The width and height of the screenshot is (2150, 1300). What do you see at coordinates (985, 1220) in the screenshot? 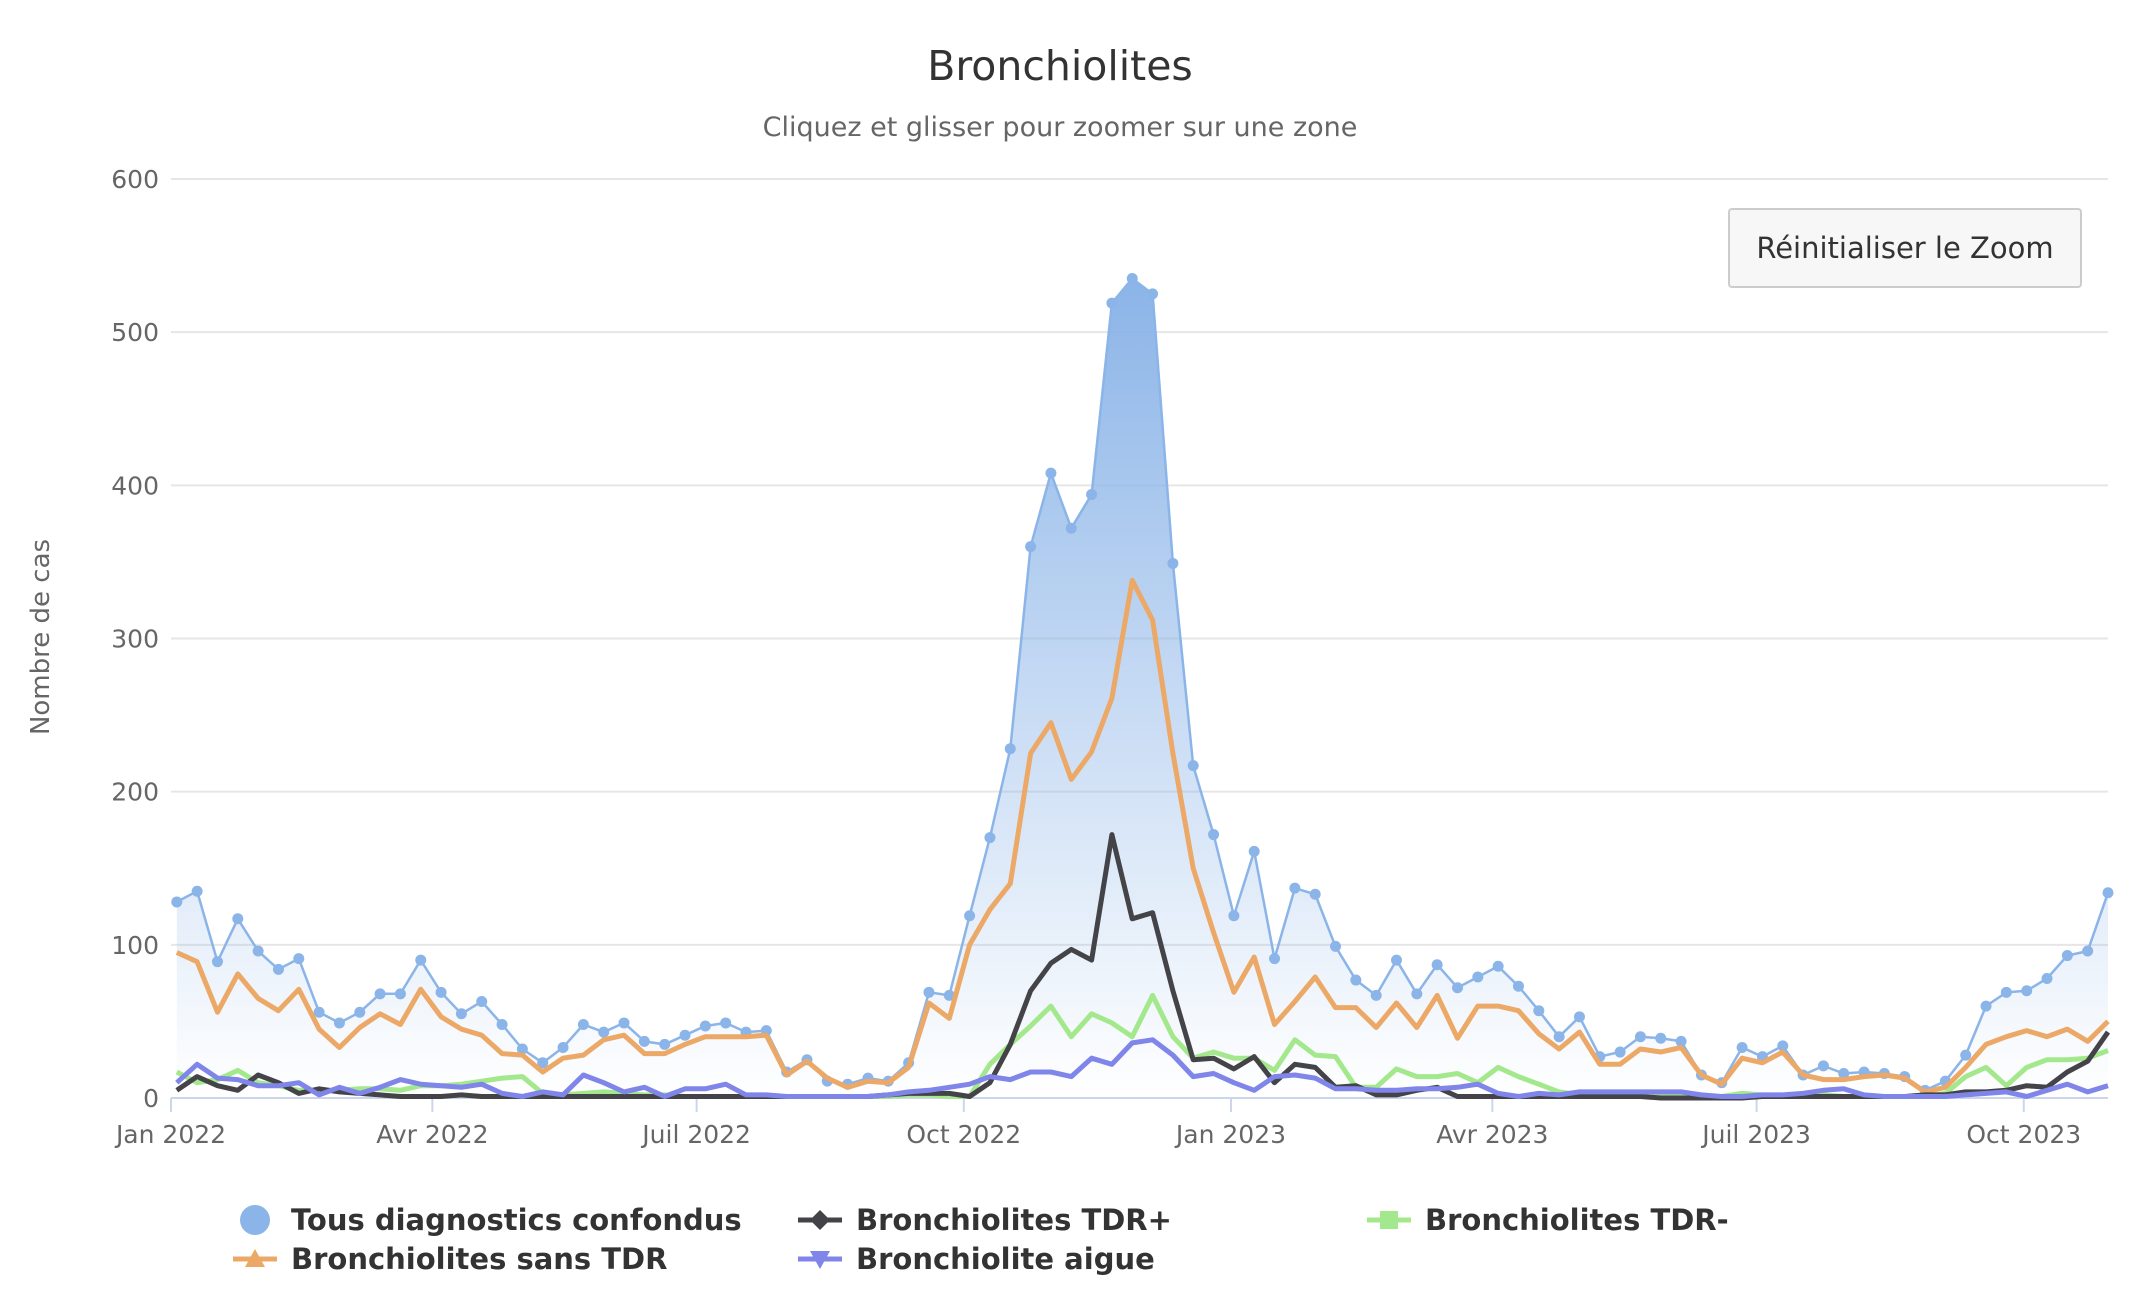
I see `legend-item: Bronchiolites TDR+` at bounding box center [985, 1220].